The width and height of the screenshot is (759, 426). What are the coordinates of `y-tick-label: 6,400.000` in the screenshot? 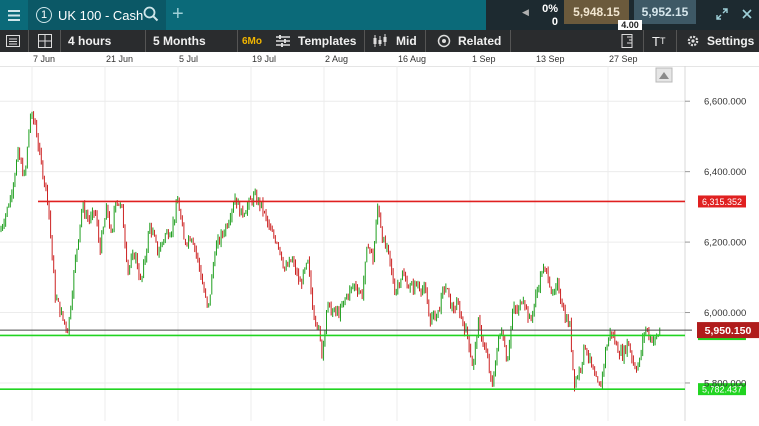 It's located at (725, 172).